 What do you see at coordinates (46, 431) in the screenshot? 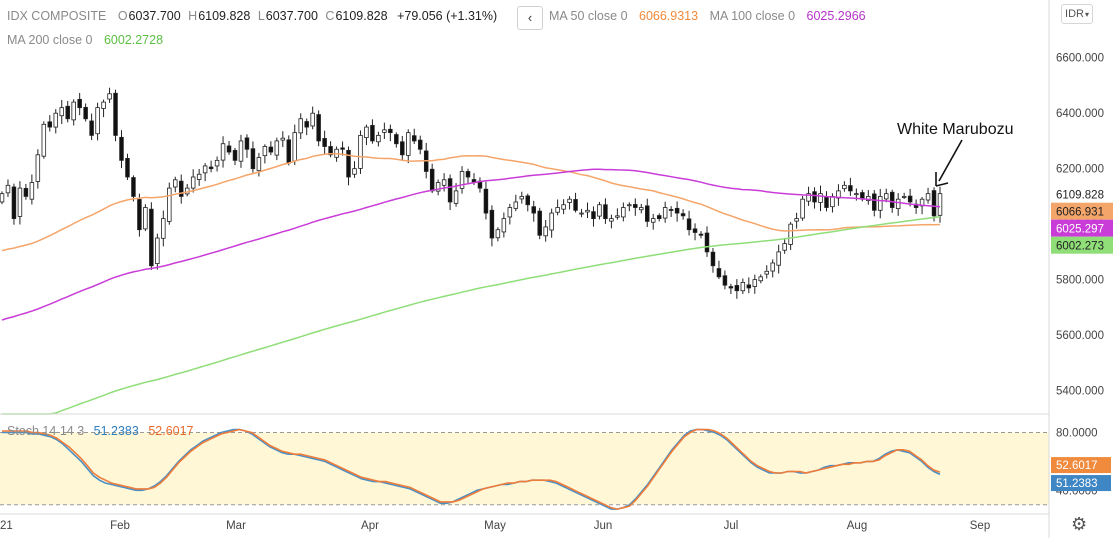
I see `stoch-label: Stoch 14 14 3` at bounding box center [46, 431].